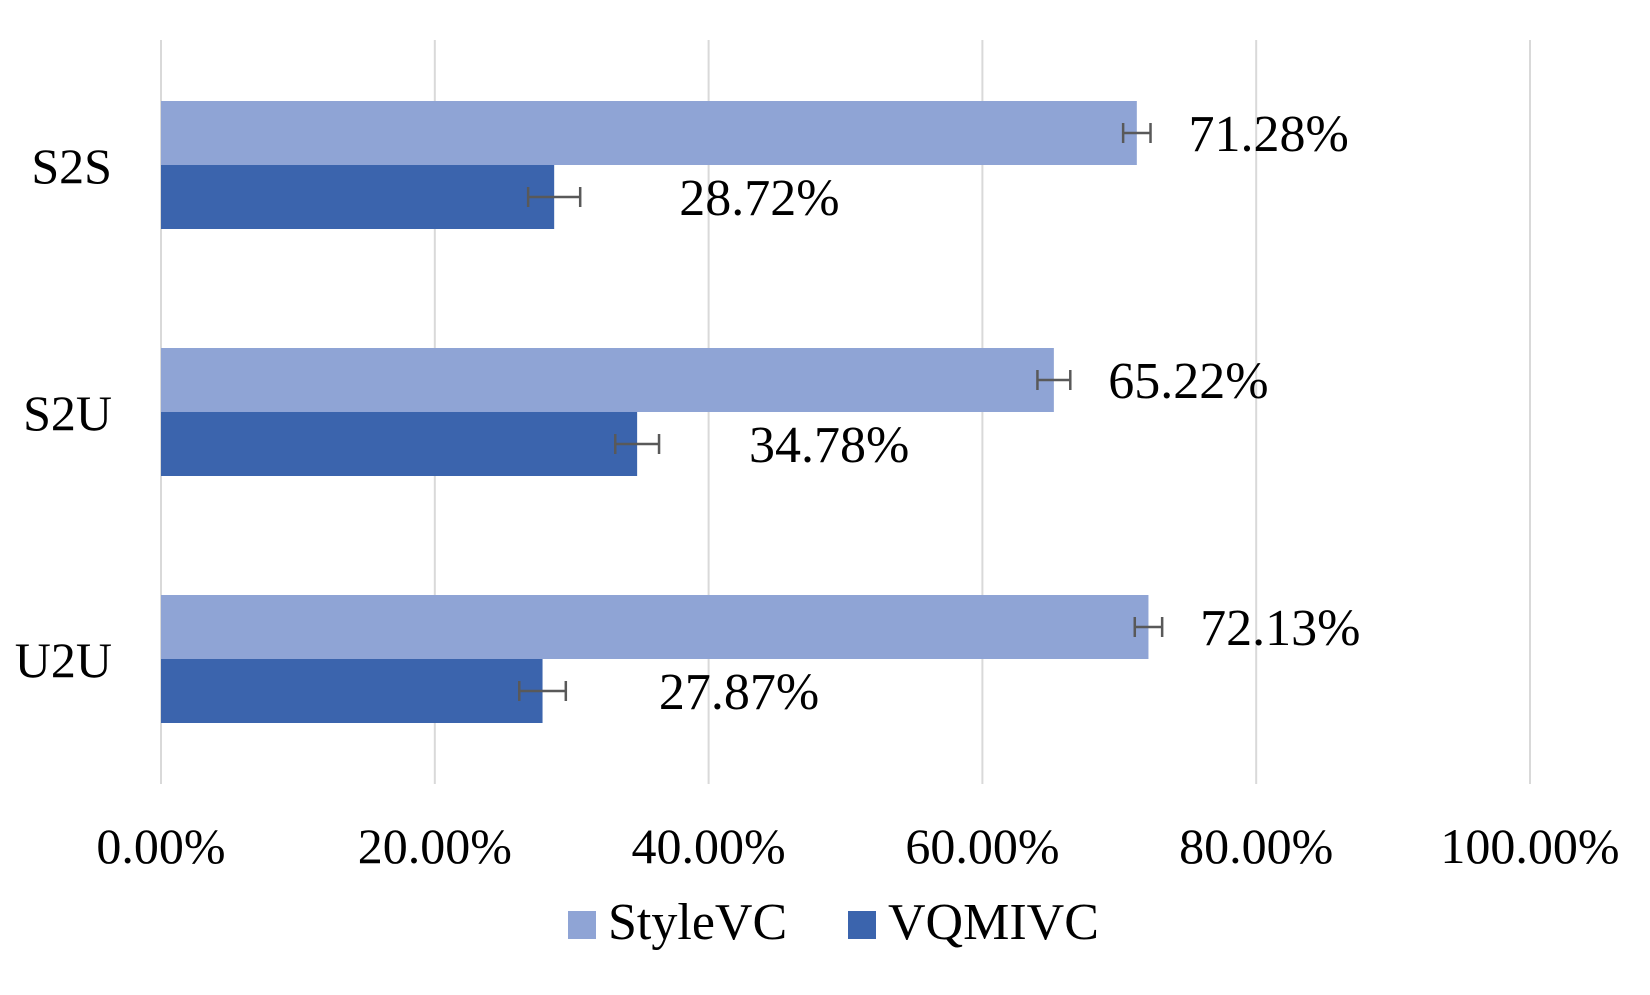 The width and height of the screenshot is (1650, 995). I want to click on x-tick-label-2: 40.00%, so click(709, 846).